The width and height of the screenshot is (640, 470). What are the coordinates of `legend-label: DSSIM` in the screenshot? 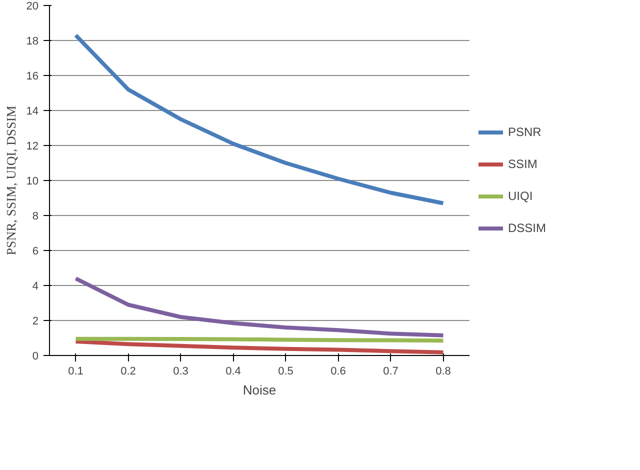 It's located at (527, 228).